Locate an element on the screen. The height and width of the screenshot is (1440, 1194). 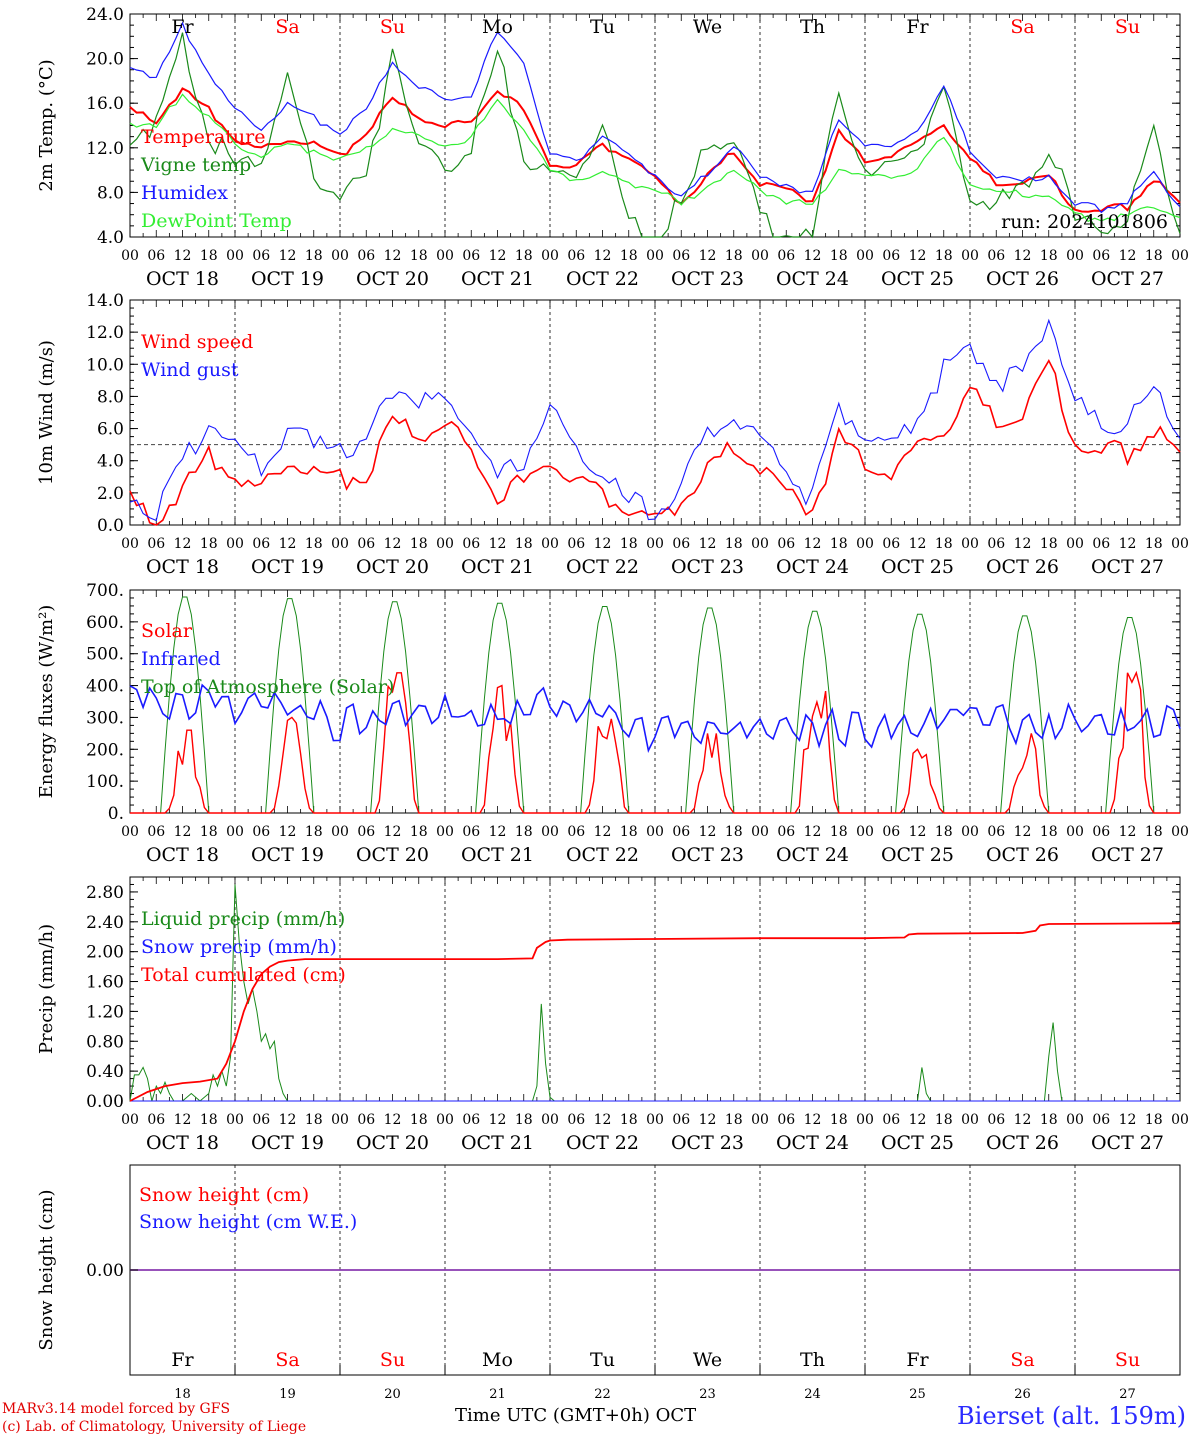
y-tick-label: 500. is located at coordinates (105, 655).